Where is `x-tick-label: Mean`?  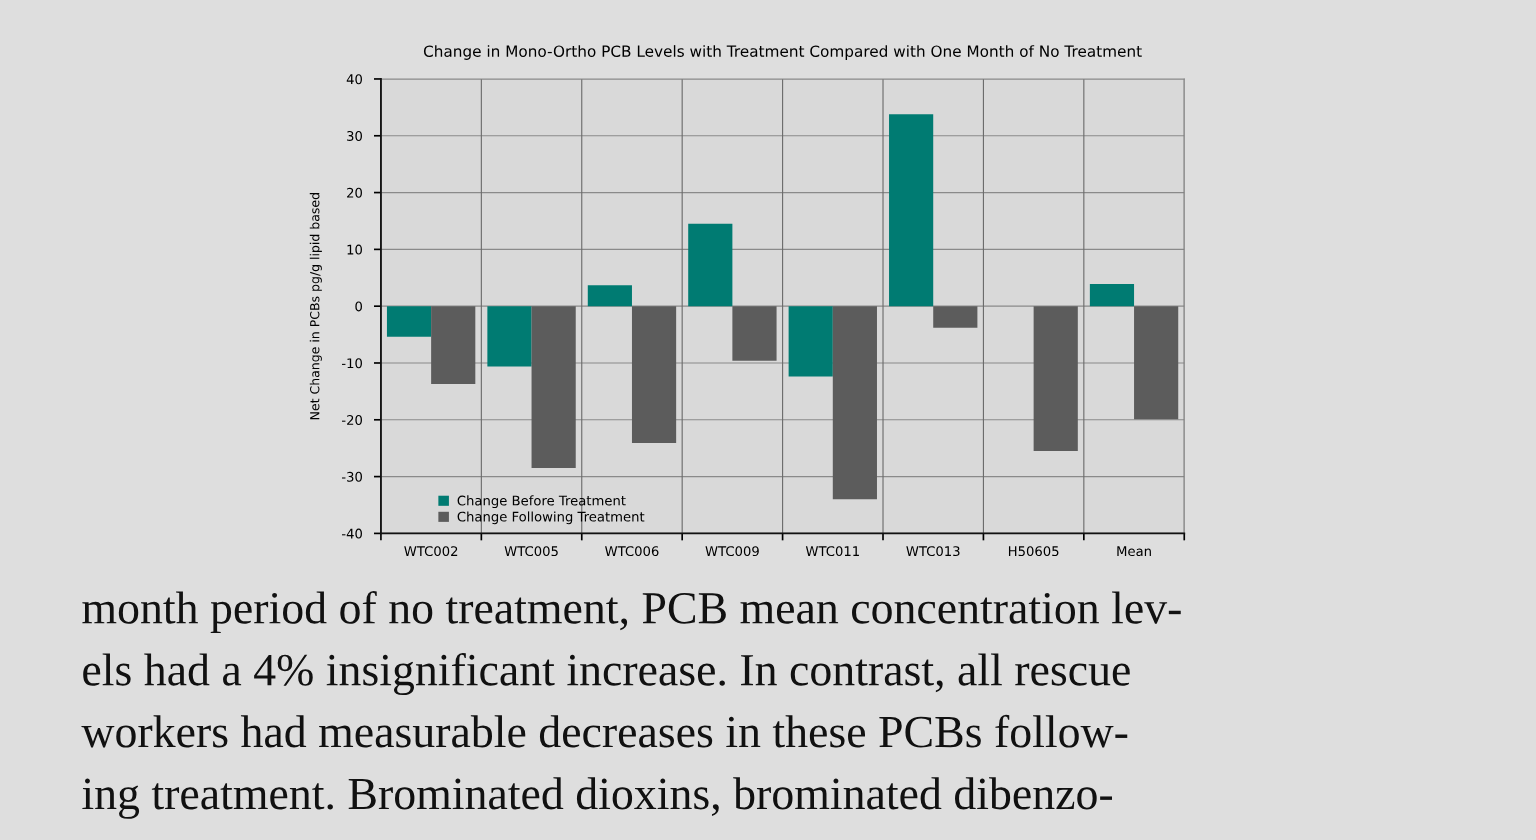
x-tick-label: Mean is located at coordinates (1134, 551).